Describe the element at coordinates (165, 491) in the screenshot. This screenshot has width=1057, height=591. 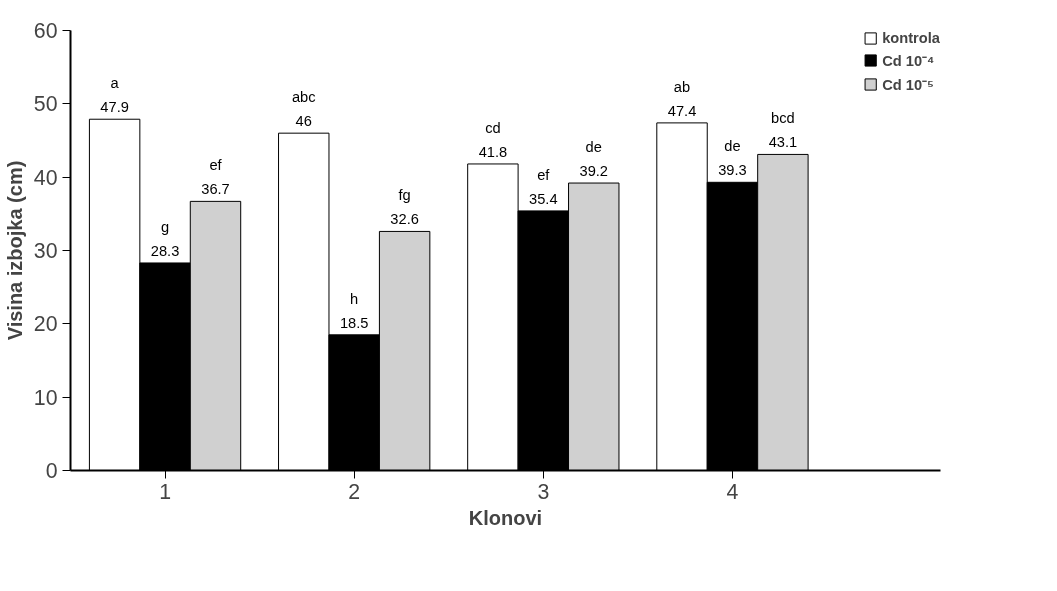
I see `x-tick-label: 1` at that location.